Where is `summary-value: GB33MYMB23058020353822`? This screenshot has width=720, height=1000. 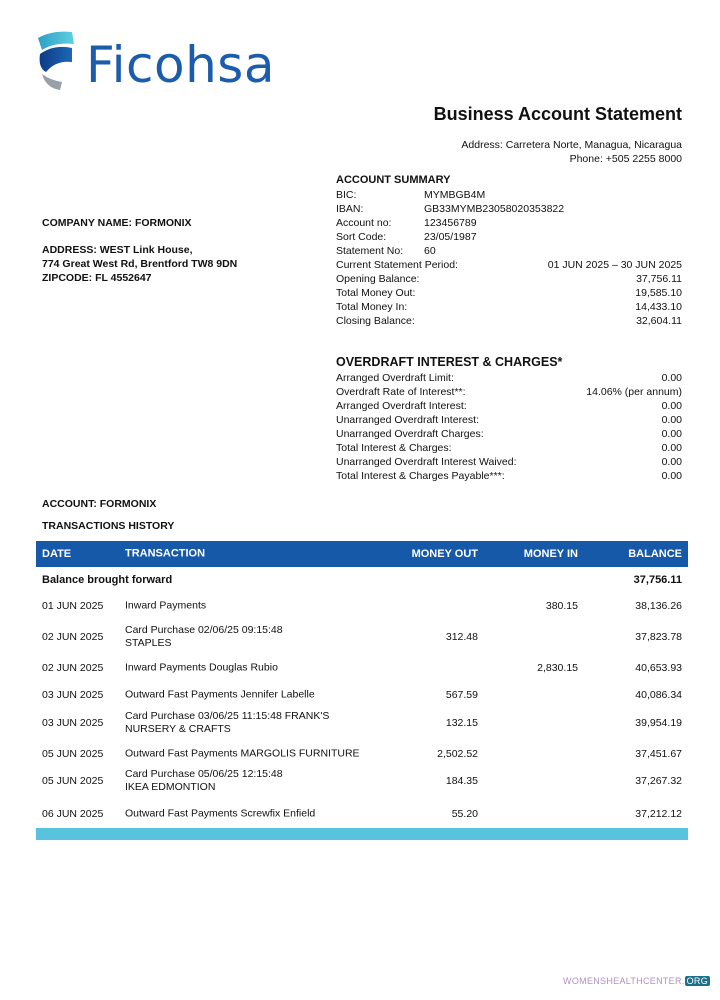 summary-value: GB33MYMB23058020353822 is located at coordinates (494, 209).